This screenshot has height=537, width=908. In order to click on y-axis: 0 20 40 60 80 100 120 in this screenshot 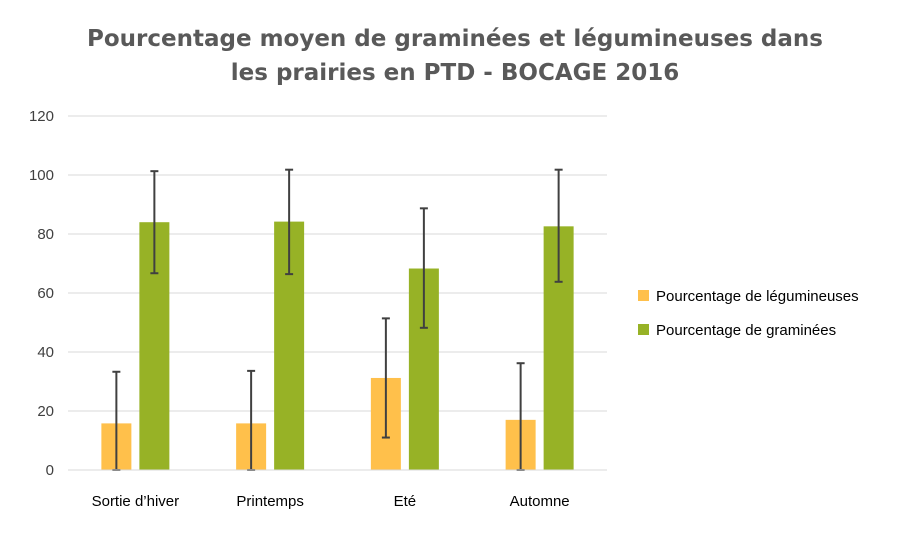, I will do `click(41, 293)`.